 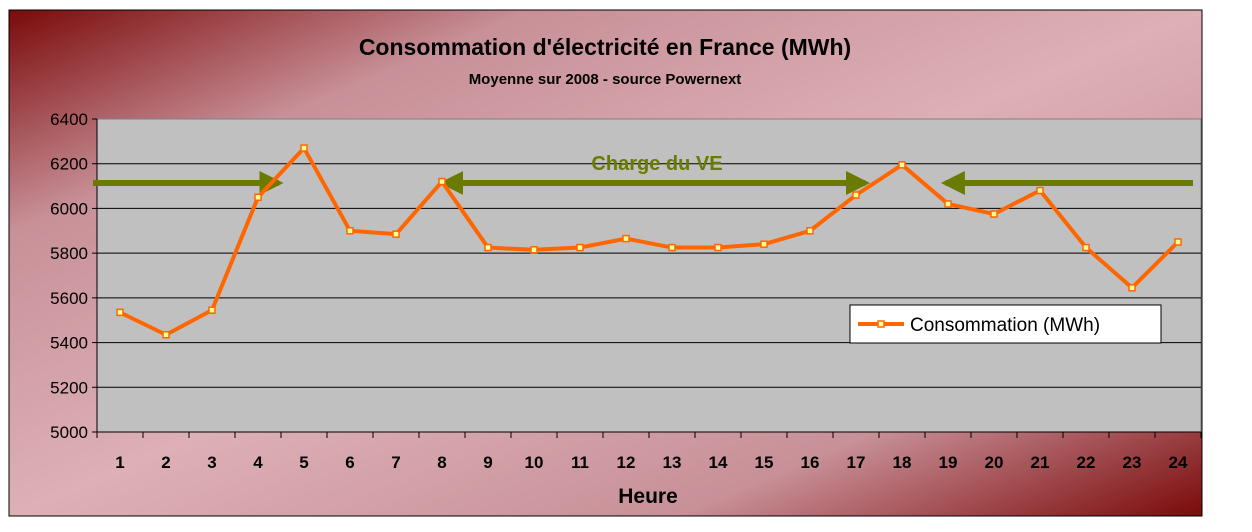 What do you see at coordinates (74, 276) in the screenshot?
I see `y-axis: 5000 5200 5400 5600 5800 6000 6200 6400` at bounding box center [74, 276].